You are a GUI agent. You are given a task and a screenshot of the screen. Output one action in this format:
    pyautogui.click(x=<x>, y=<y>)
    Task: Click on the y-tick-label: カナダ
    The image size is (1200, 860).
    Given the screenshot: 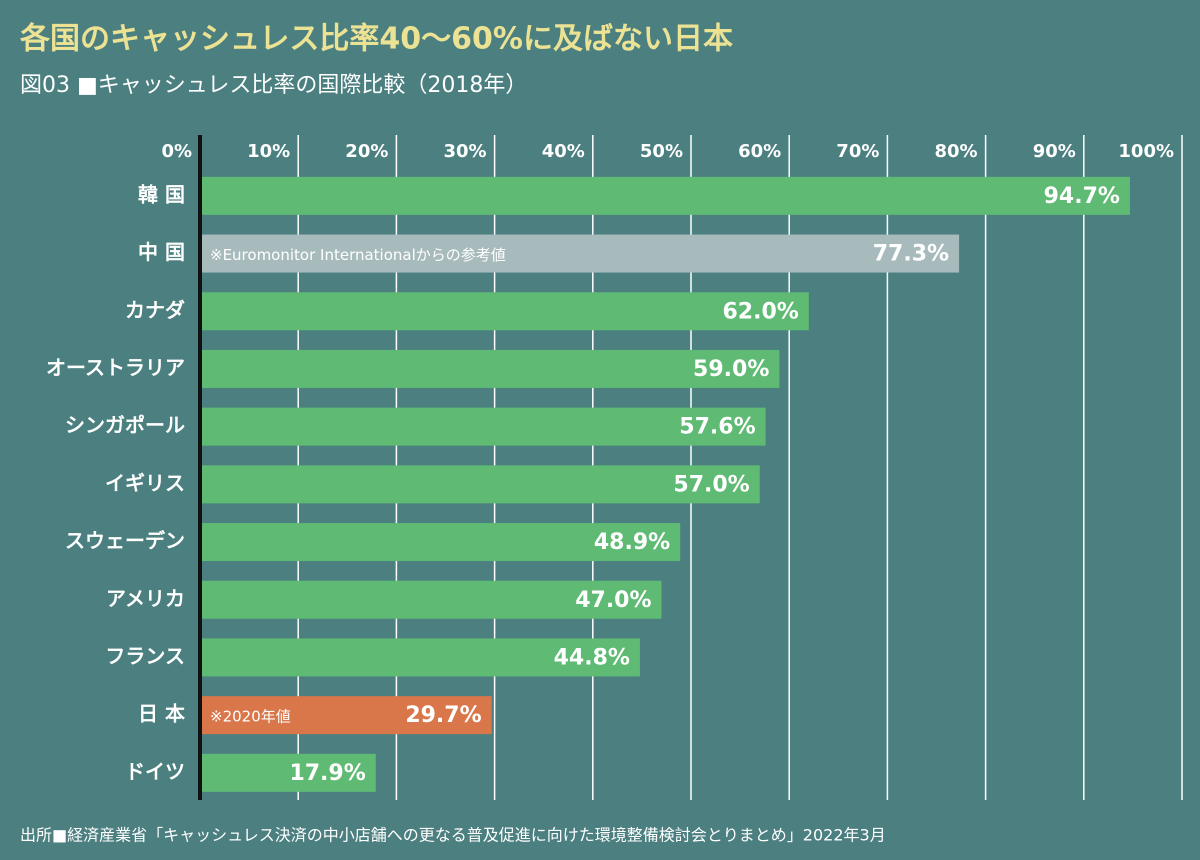 What is the action you would take?
    pyautogui.click(x=155, y=310)
    